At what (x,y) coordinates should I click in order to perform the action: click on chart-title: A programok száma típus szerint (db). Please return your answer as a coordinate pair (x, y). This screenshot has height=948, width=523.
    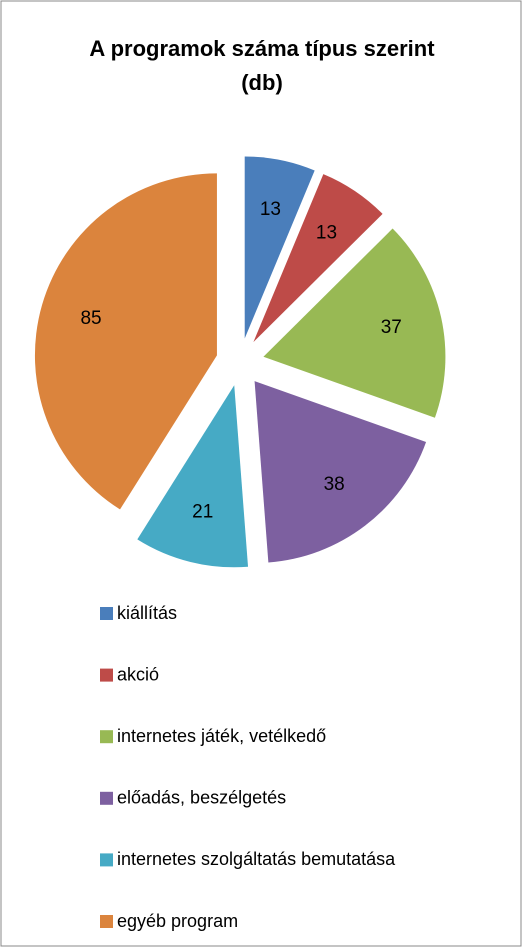
    Looking at the image, I should click on (262, 65).